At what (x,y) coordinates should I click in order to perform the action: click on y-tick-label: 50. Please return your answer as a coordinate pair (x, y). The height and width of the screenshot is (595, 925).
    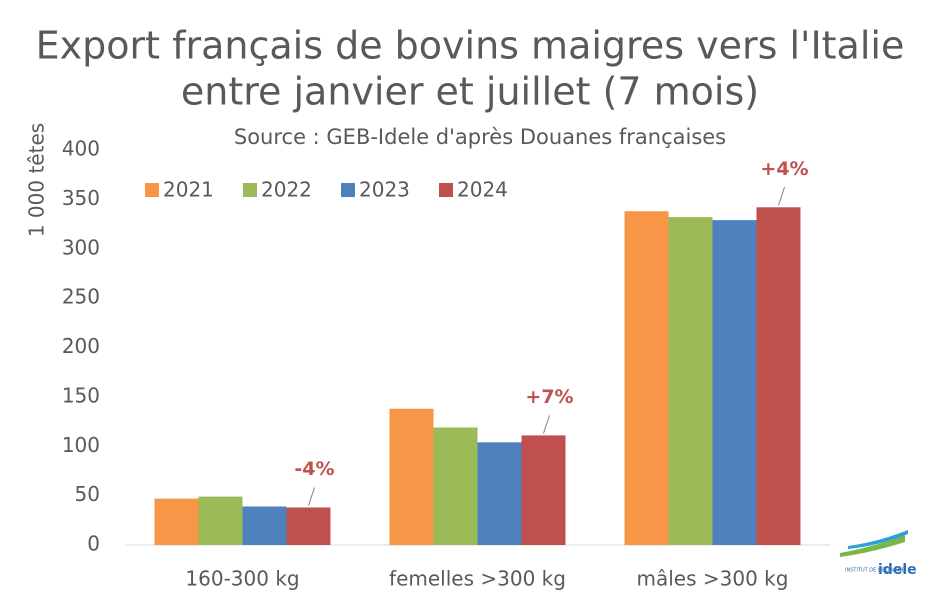
    Looking at the image, I should click on (87, 494).